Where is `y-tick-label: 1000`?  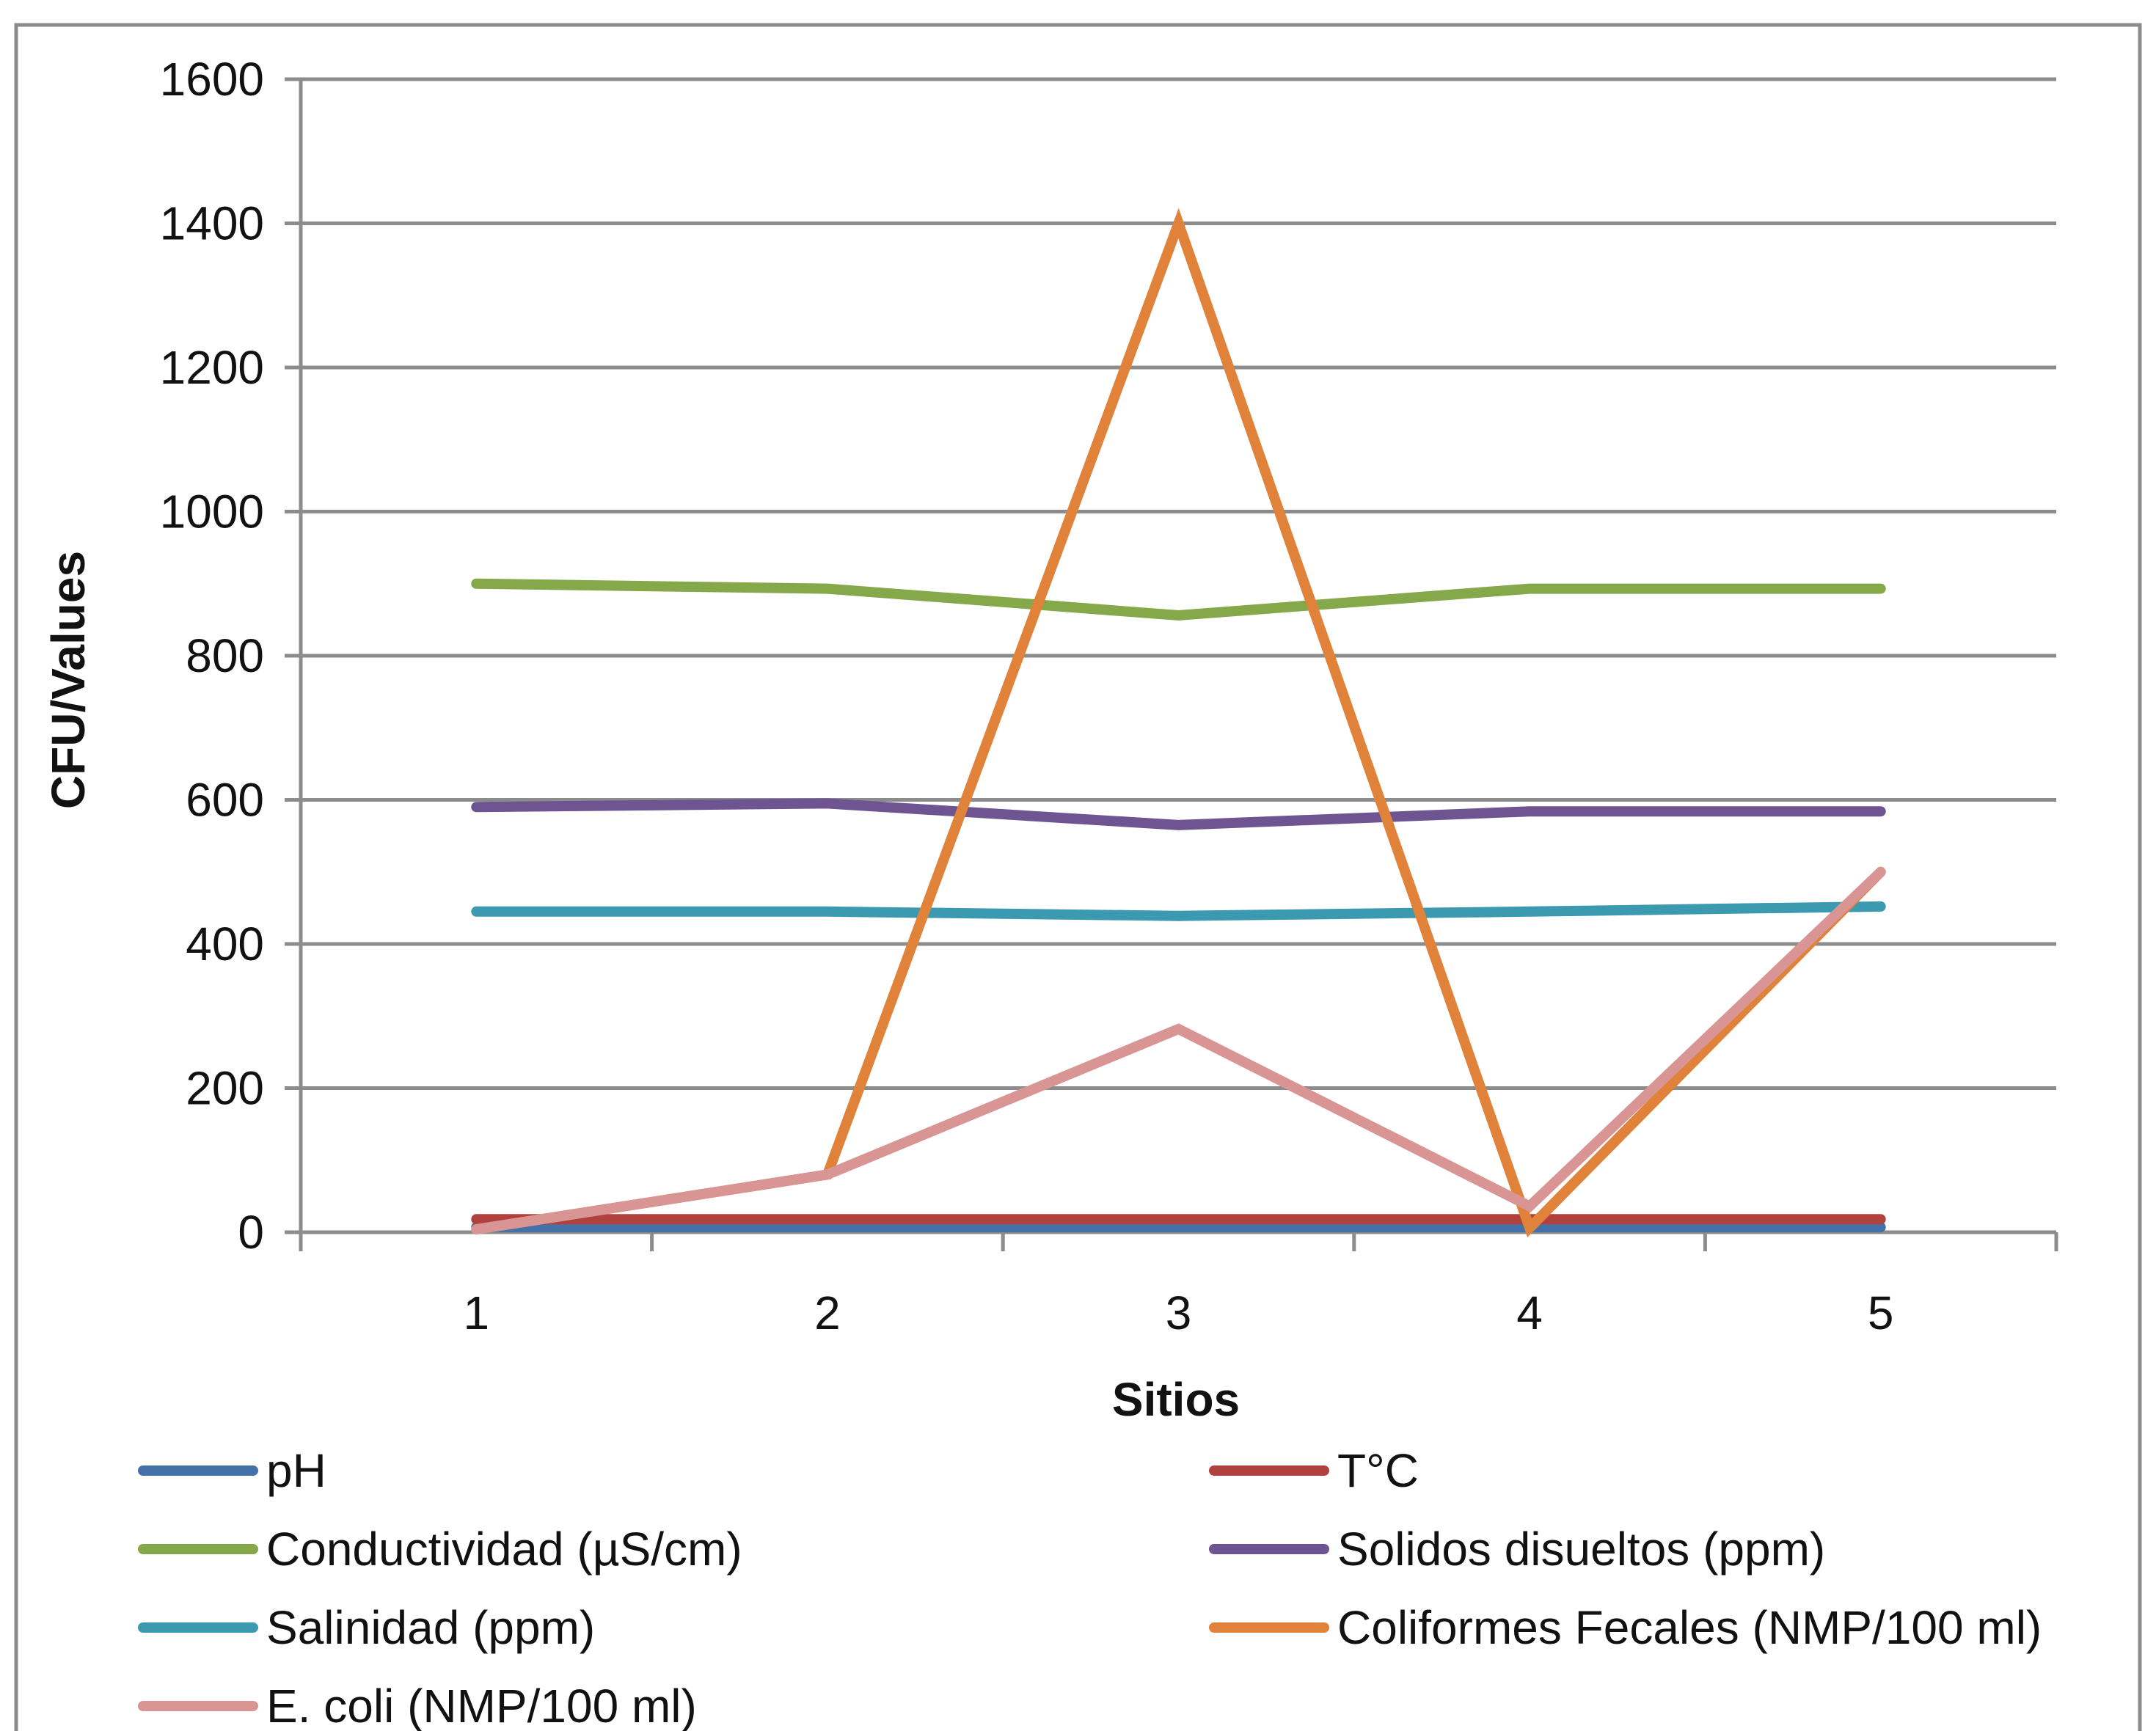
y-tick-label: 1000 is located at coordinates (212, 512).